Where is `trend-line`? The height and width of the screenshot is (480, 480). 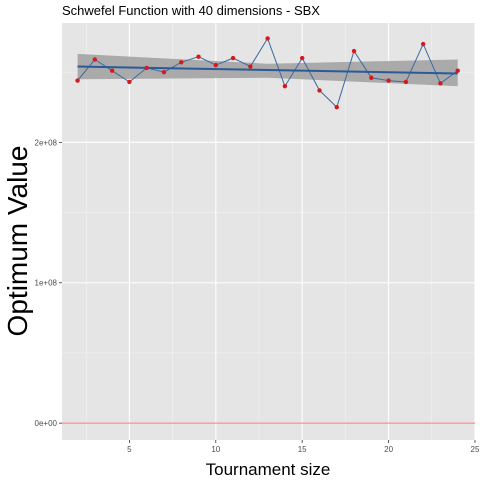
trend-line is located at coordinates (267, 70).